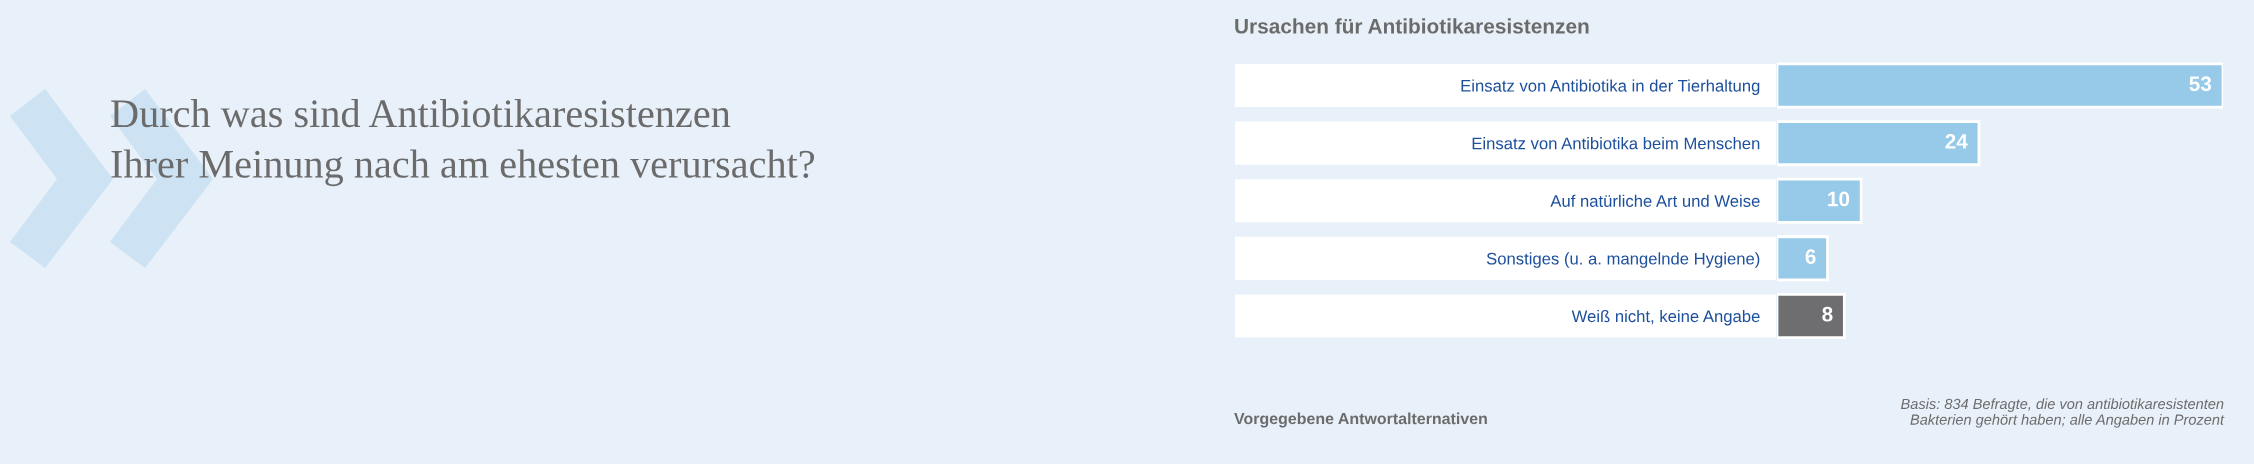 This screenshot has height=464, width=2254. I want to click on y-tick-label: Weiß nicht, keine Angabe, so click(1665, 317).